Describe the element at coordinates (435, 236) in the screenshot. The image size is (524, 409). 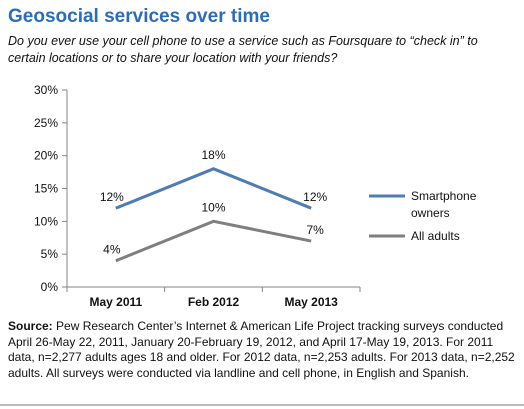
I see `legend-label: All adults` at that location.